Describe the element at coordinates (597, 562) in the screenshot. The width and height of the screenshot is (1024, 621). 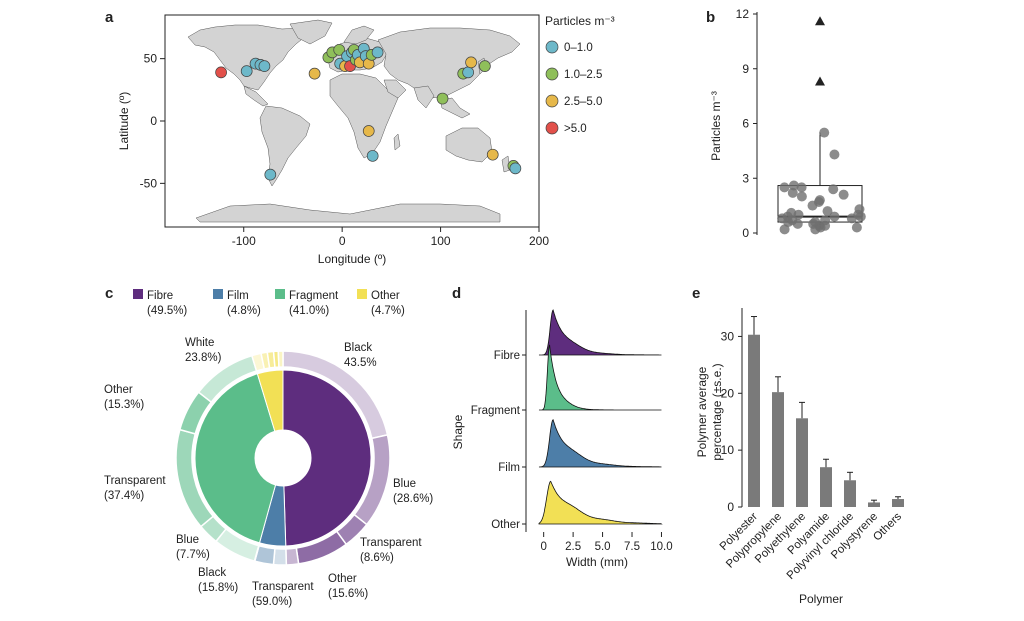
I see `ridge-x-label: Width (mm)` at that location.